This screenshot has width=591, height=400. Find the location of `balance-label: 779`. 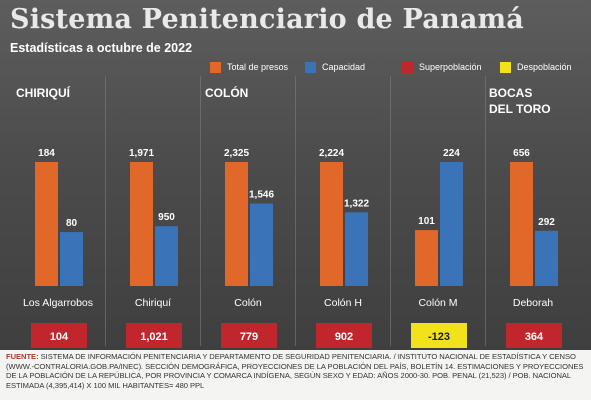

balance-label: 779 is located at coordinates (249, 337).